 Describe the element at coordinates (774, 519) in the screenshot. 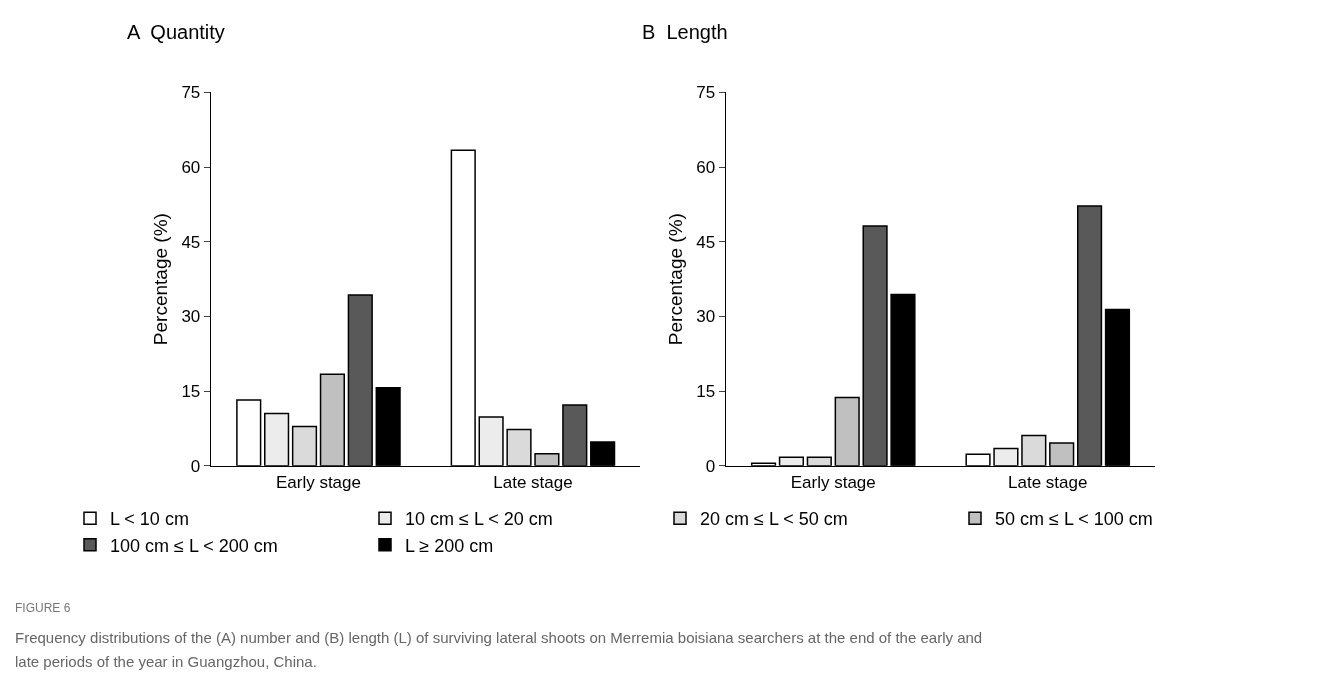

I see `legend-label: 20 cm ≤ L < 50 cm` at that location.